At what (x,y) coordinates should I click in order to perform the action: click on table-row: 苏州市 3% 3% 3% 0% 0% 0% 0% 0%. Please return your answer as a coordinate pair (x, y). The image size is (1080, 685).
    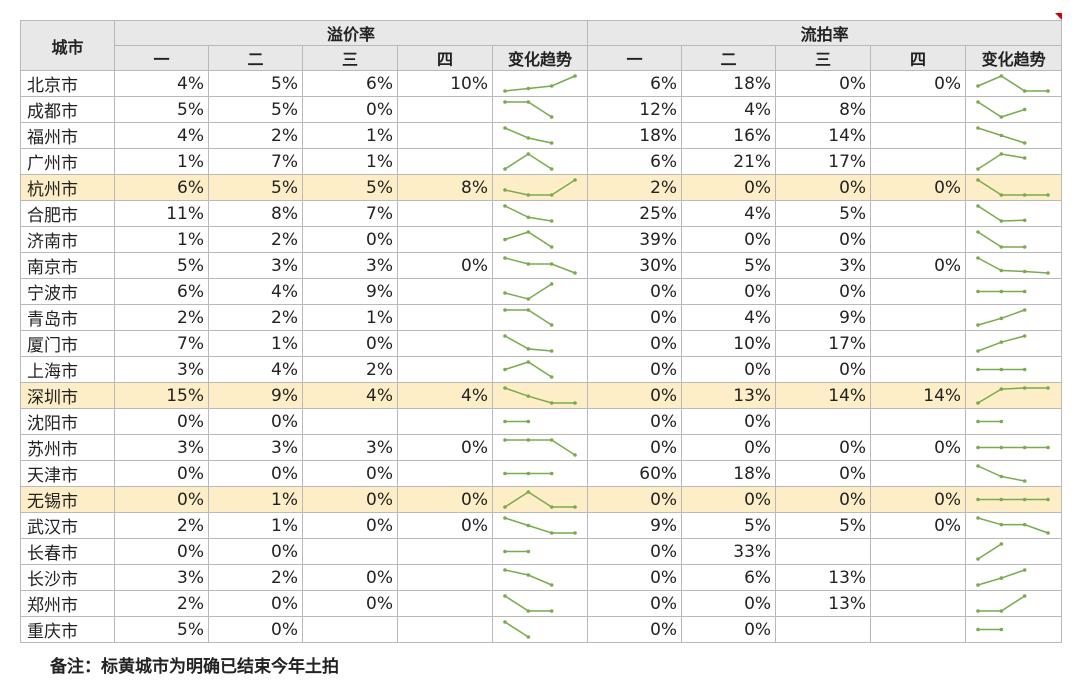
    Looking at the image, I should click on (541, 447).